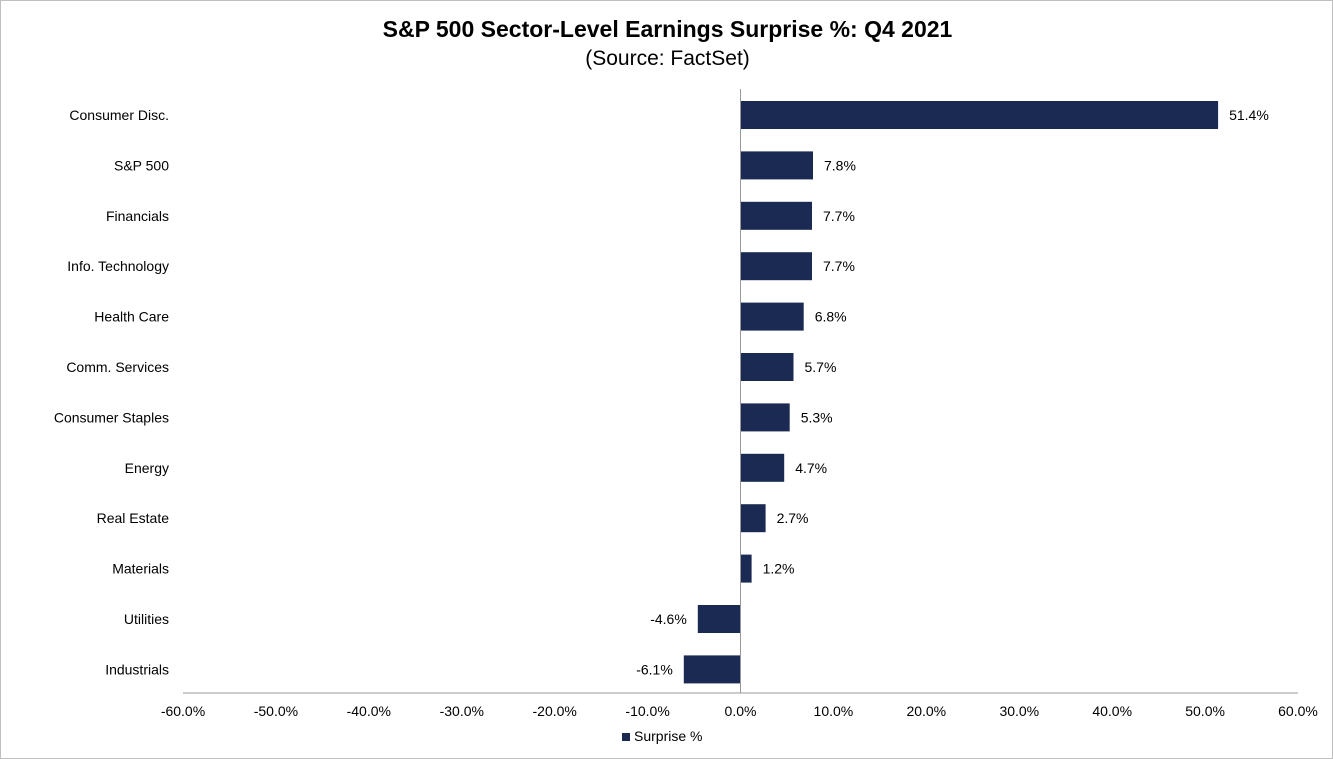  I want to click on legend-swatch, so click(626, 737).